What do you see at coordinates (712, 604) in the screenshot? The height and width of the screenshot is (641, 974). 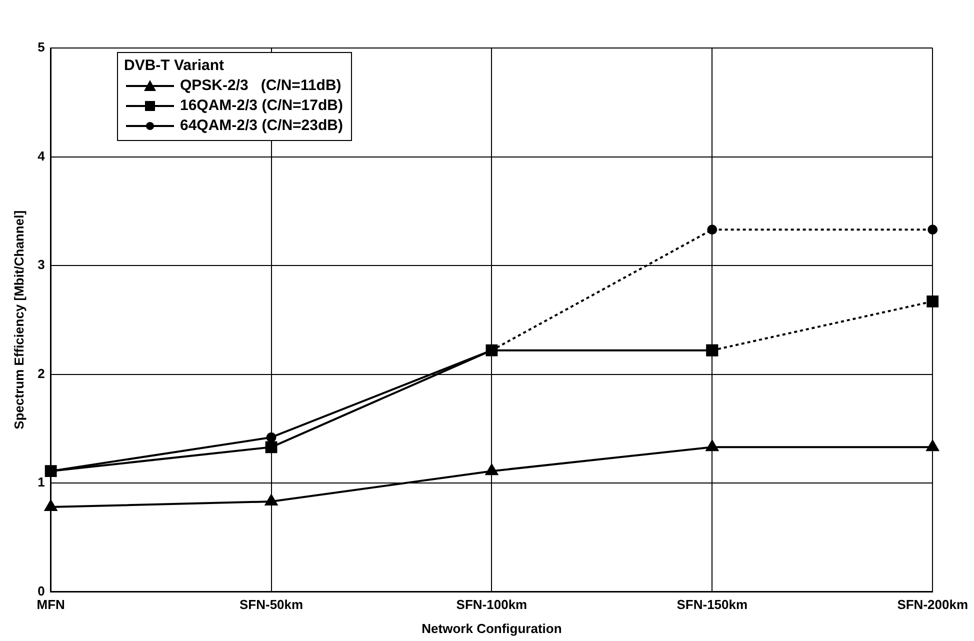 I see `x-tick-label: SFN-150km` at bounding box center [712, 604].